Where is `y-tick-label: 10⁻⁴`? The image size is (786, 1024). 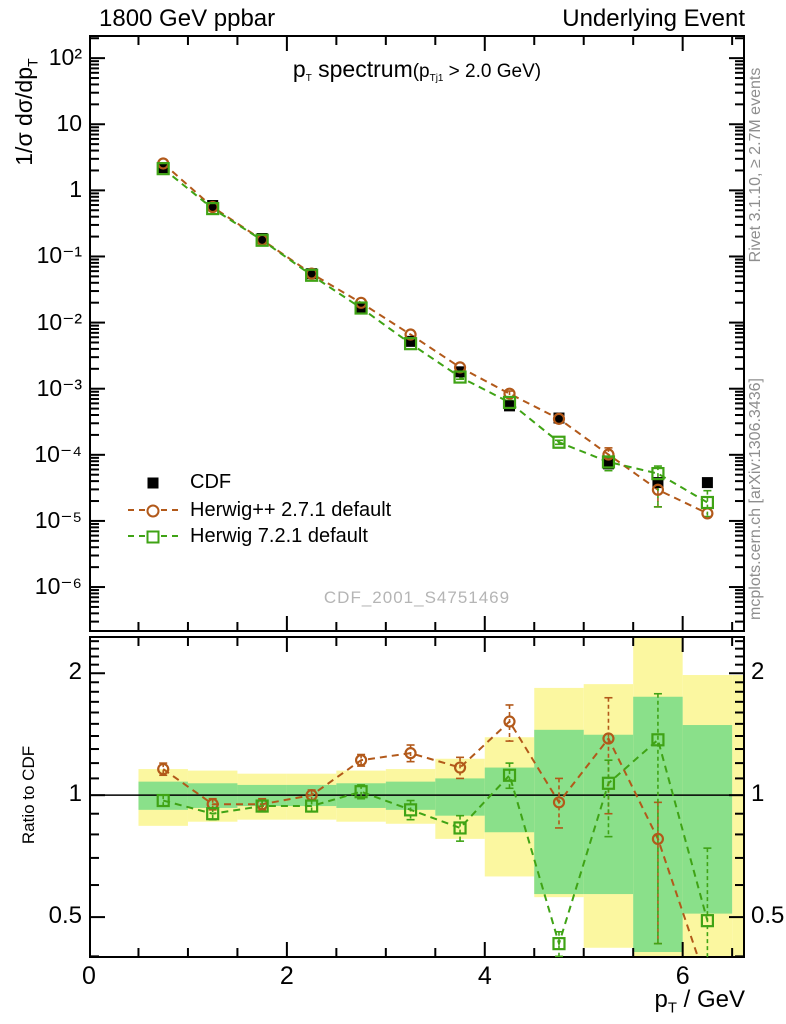 y-tick-label: 10⁻⁴ is located at coordinates (58, 453).